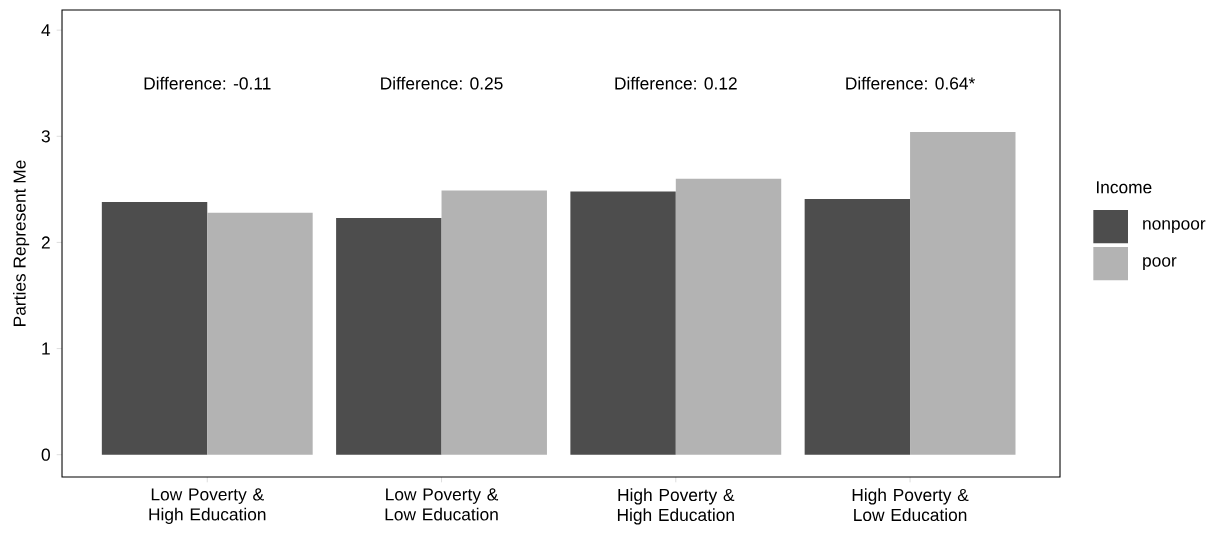  Describe the element at coordinates (1160, 264) in the screenshot. I see `legend-label: poor` at that location.